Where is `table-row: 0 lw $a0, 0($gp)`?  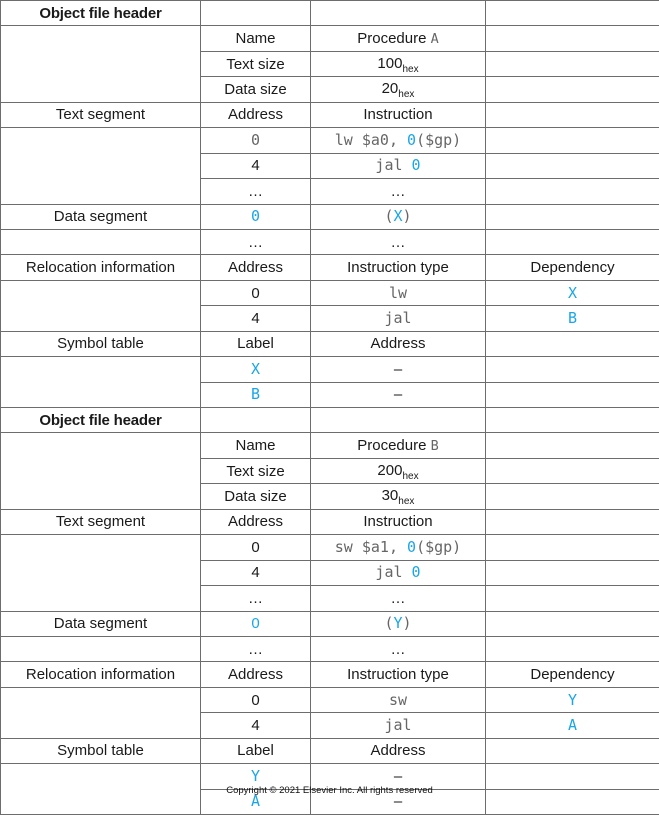 table-row: 0 lw $a0, 0($gp) is located at coordinates (330, 140).